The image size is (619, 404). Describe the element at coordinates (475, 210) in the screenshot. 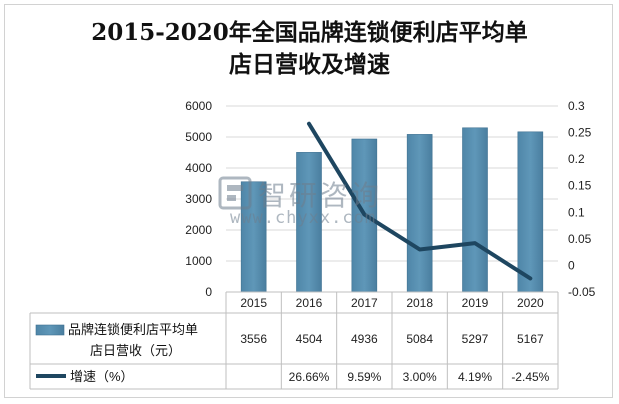

I see `bar-2019` at that location.